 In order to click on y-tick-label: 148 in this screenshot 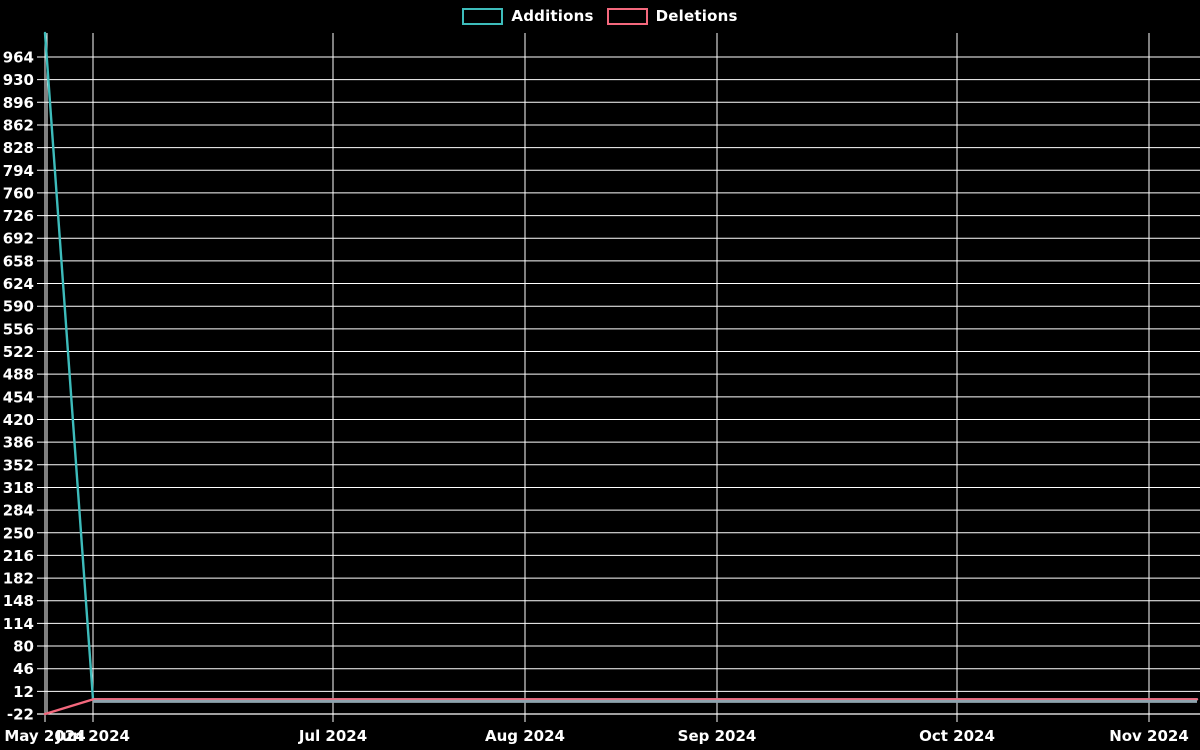, I will do `click(18, 601)`.